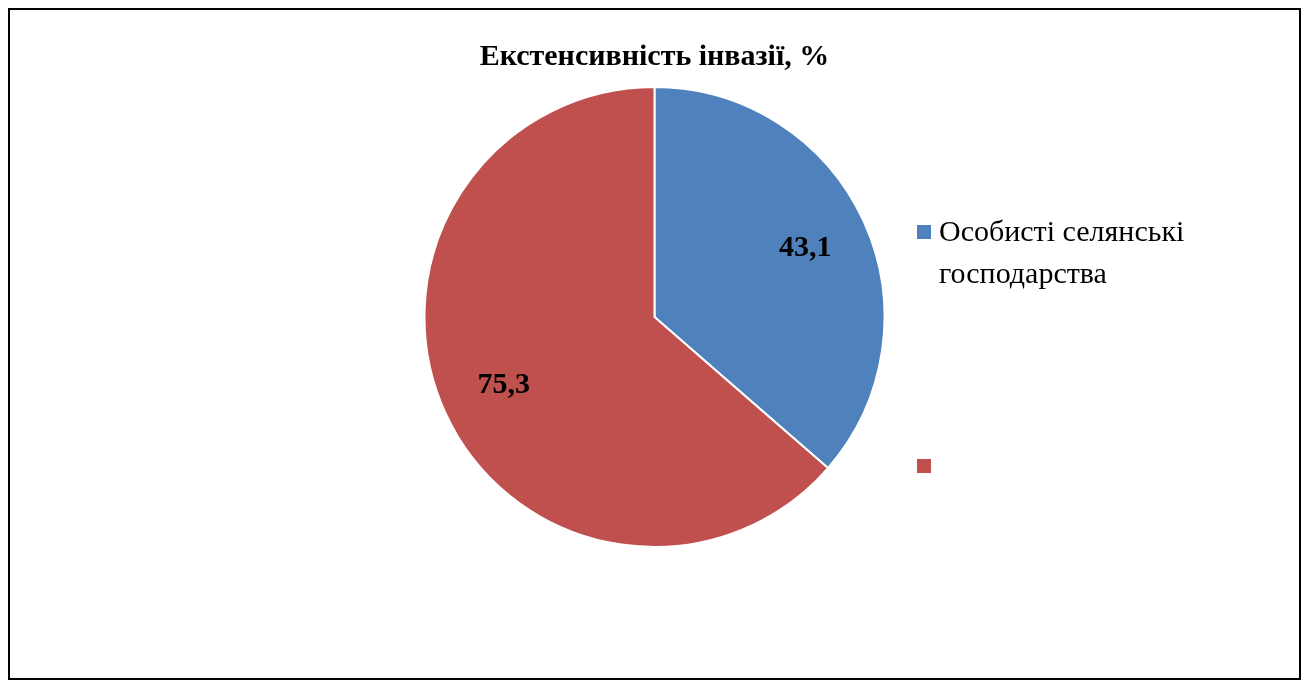 The height and width of the screenshot is (688, 1307). What do you see at coordinates (805, 246) in the screenshot?
I see `data-label: 43,1` at bounding box center [805, 246].